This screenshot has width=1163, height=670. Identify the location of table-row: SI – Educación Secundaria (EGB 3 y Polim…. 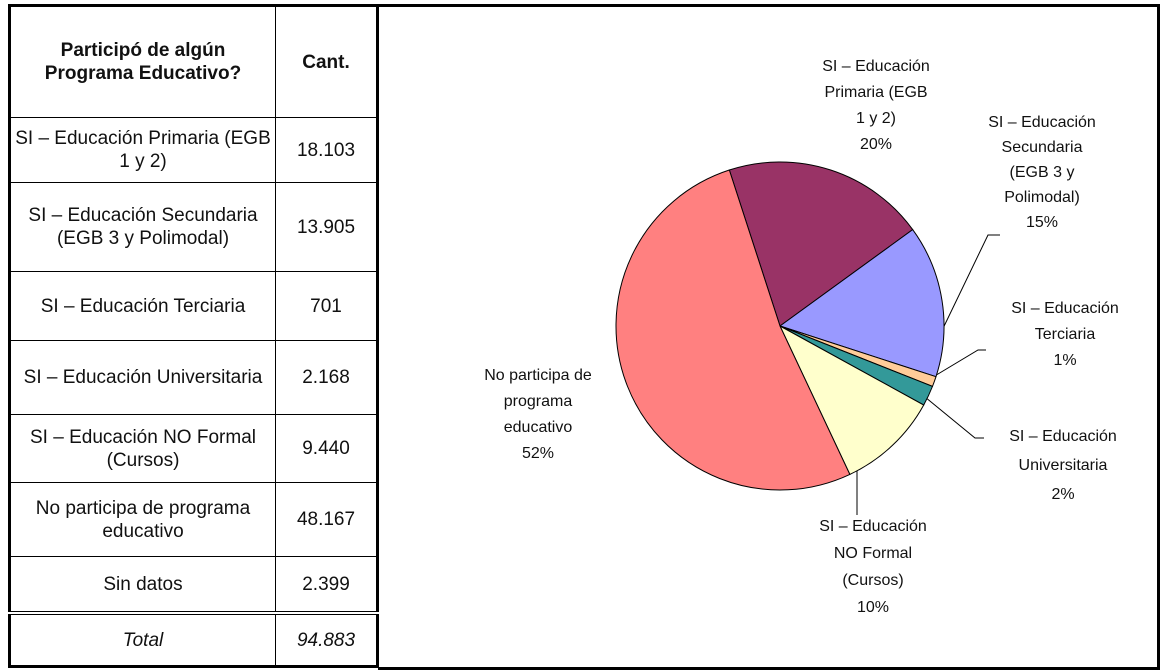
(193, 227).